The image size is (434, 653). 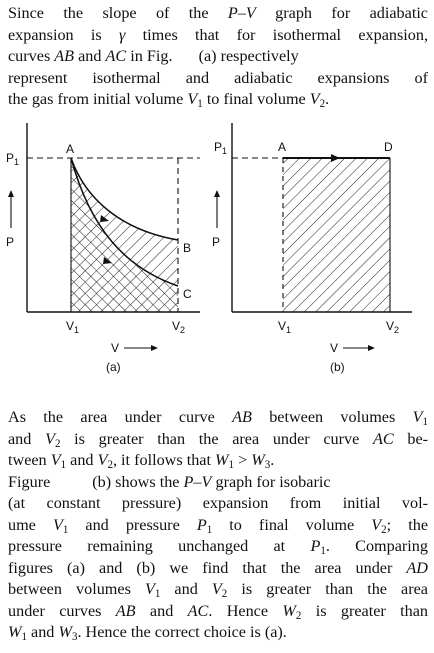 What do you see at coordinates (12, 159) in the screenshot?
I see `p1-label-a: P1` at bounding box center [12, 159].